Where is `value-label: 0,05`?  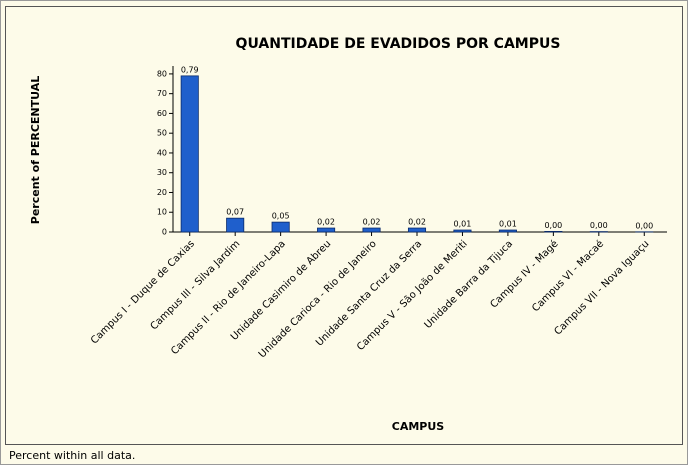
value-label: 0,05 is located at coordinates (281, 216).